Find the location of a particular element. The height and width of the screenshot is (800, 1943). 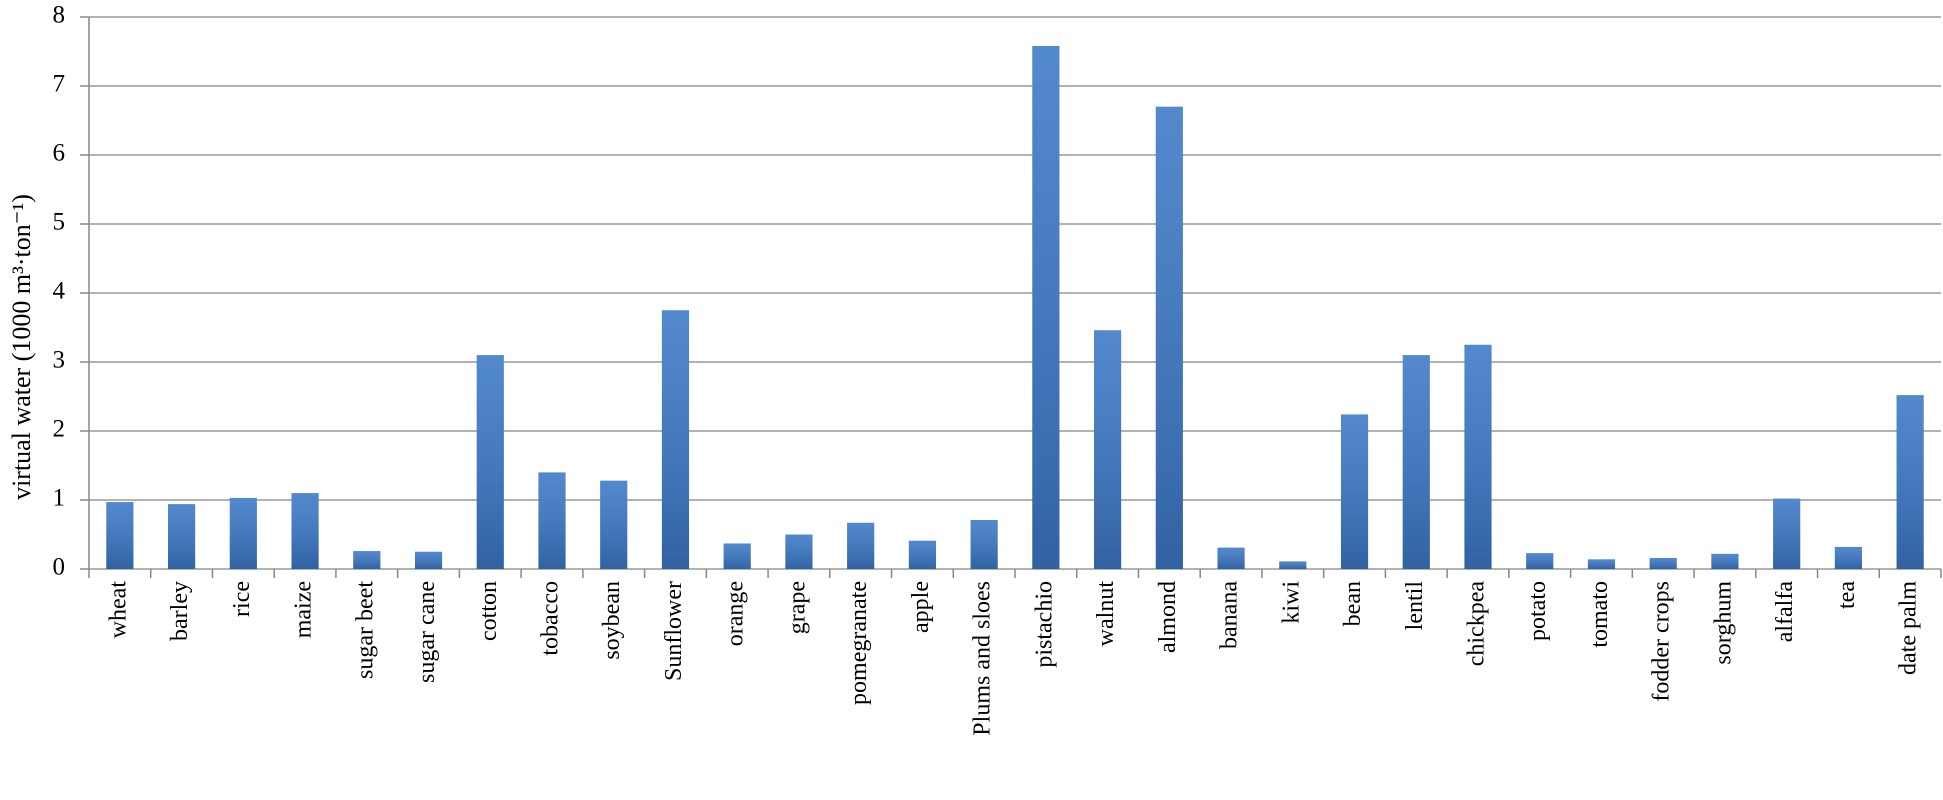

x-tick-label: pomegranate is located at coordinates (859, 643).